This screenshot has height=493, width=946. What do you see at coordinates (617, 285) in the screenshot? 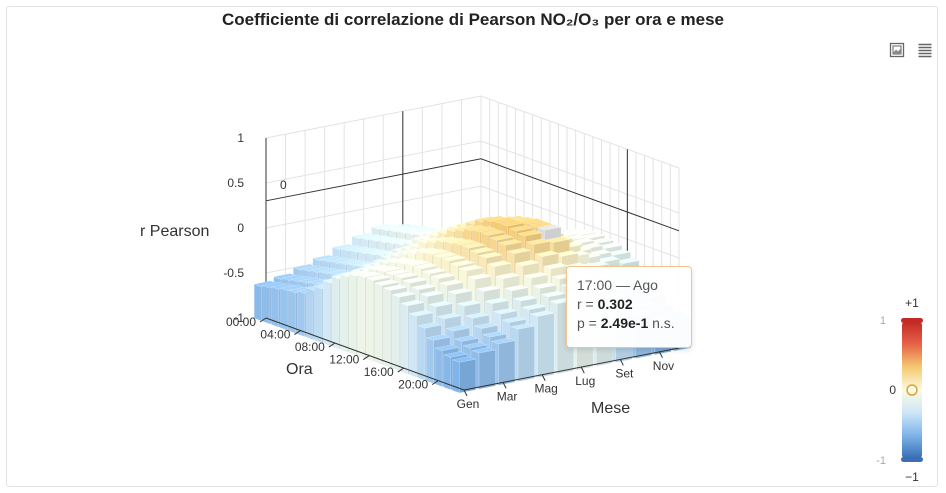
I see `tooltip-header: 17:00 — Ago` at bounding box center [617, 285].